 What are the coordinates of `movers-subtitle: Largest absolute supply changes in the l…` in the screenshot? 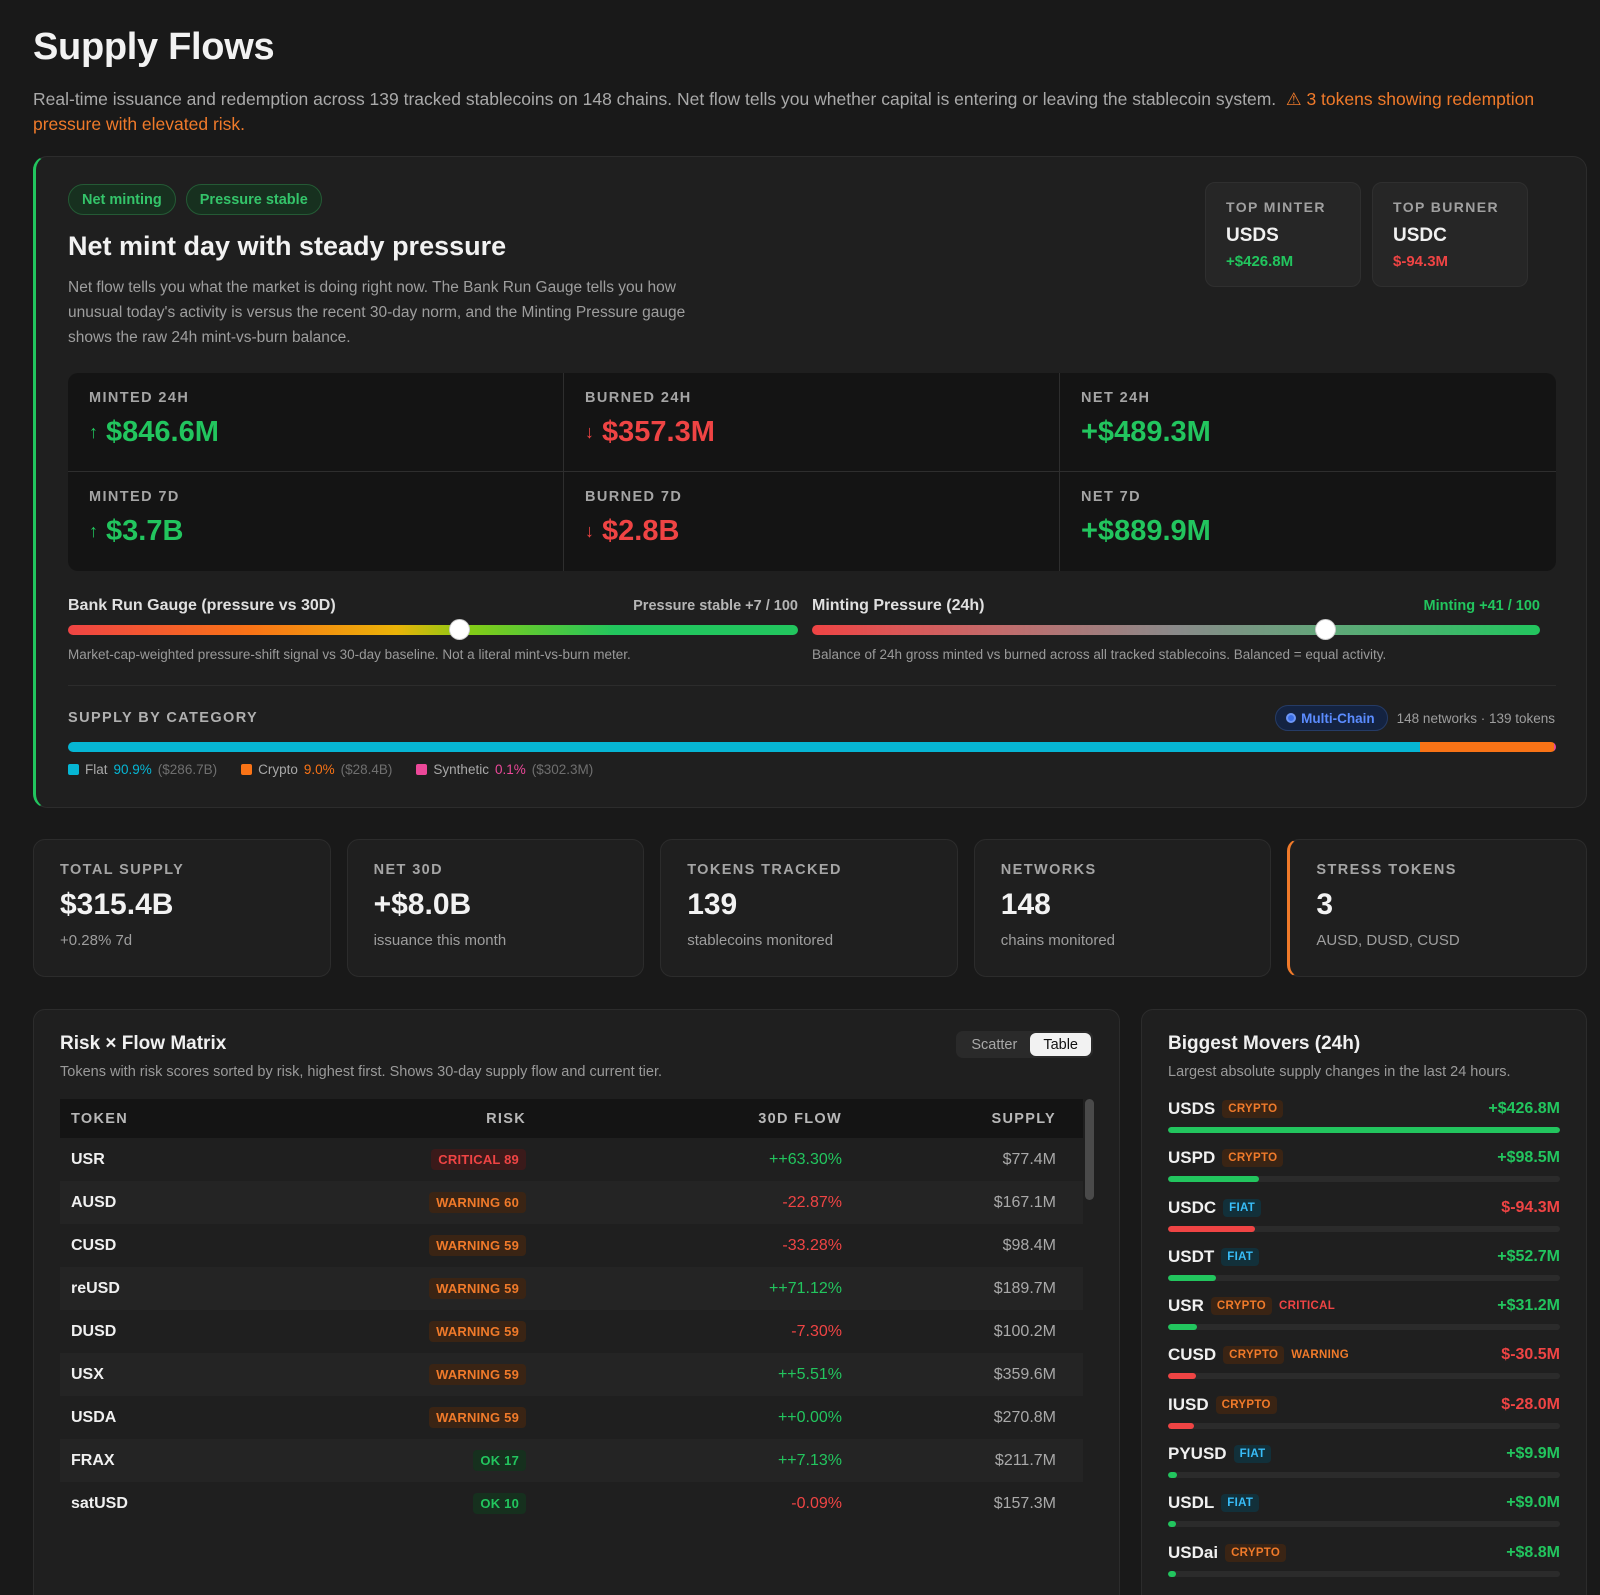 It's located at (1339, 1072).